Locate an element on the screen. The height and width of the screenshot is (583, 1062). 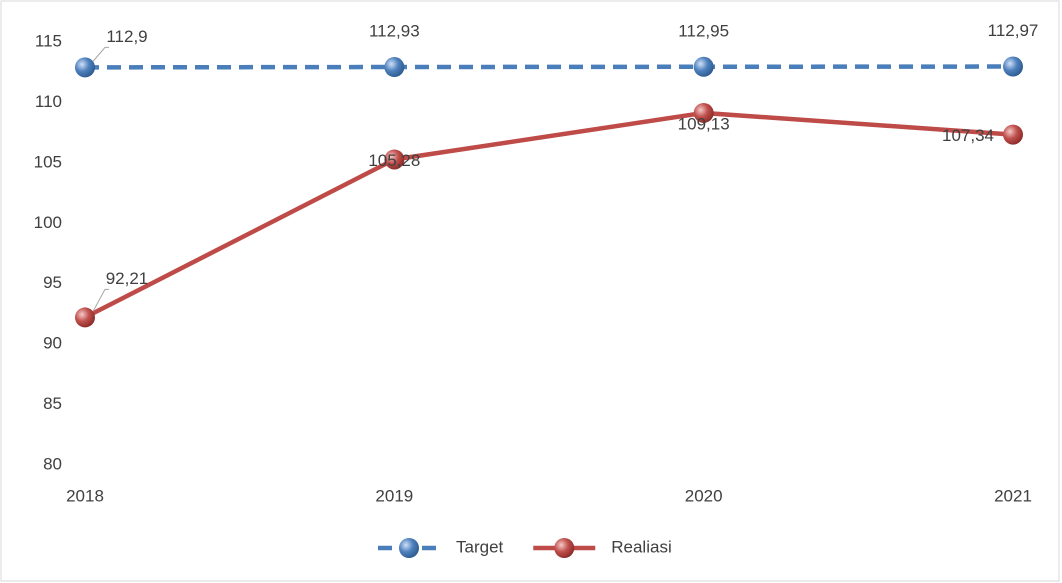
legend-label: Realiasi is located at coordinates (641, 546).